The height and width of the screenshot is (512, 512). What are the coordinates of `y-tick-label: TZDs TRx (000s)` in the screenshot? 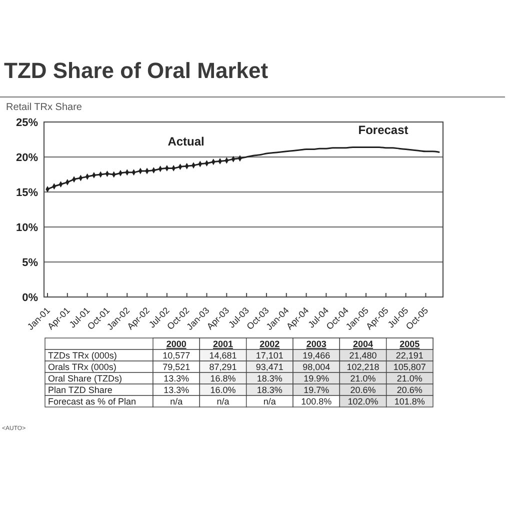 It's located at (82, 355).